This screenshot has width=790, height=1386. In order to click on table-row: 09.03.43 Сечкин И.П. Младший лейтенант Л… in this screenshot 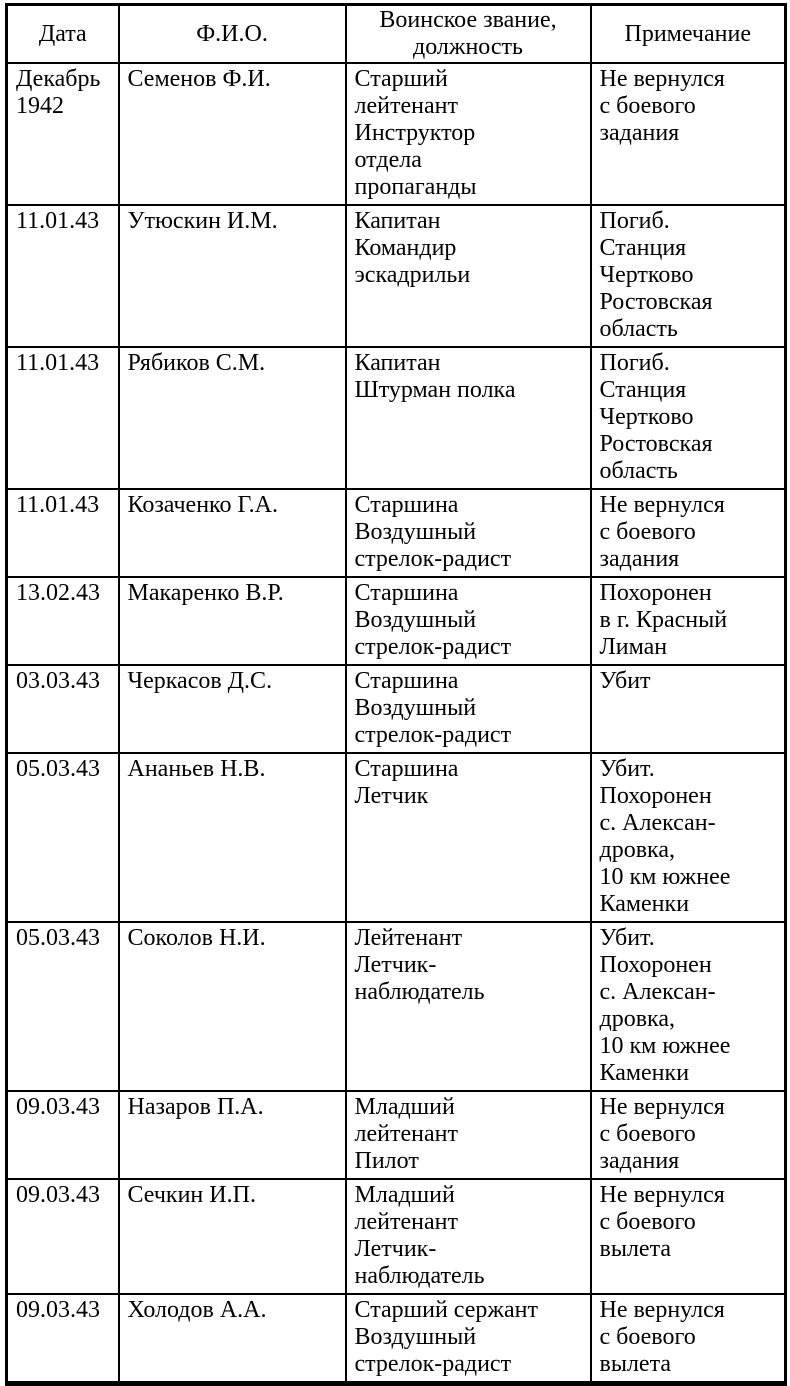, I will do `click(396, 1236)`.